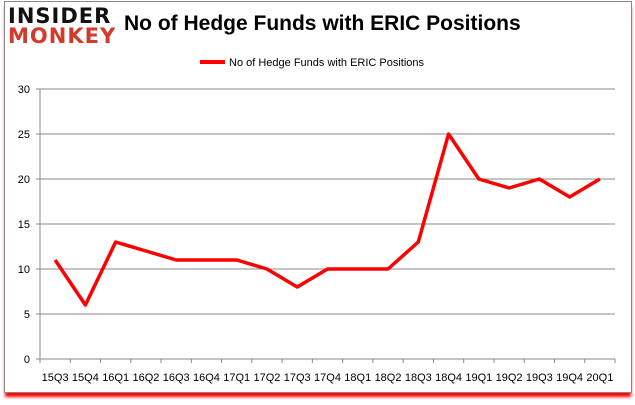 This screenshot has width=635, height=405. I want to click on x-tick-label: 18Q2, so click(388, 378).